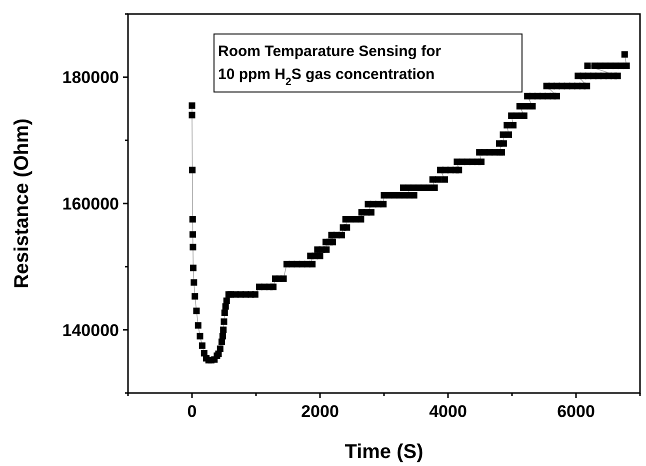 This screenshot has width=646, height=466. I want to click on y-tick-label: 180000, so click(90, 78).